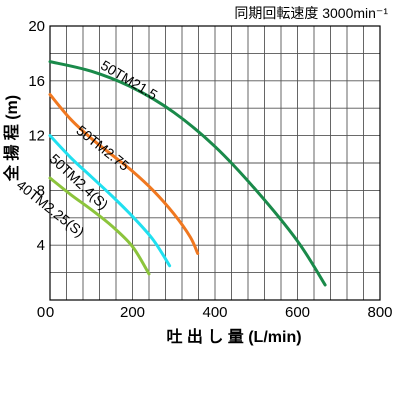  I want to click on x-tick-label: 400, so click(214, 312).